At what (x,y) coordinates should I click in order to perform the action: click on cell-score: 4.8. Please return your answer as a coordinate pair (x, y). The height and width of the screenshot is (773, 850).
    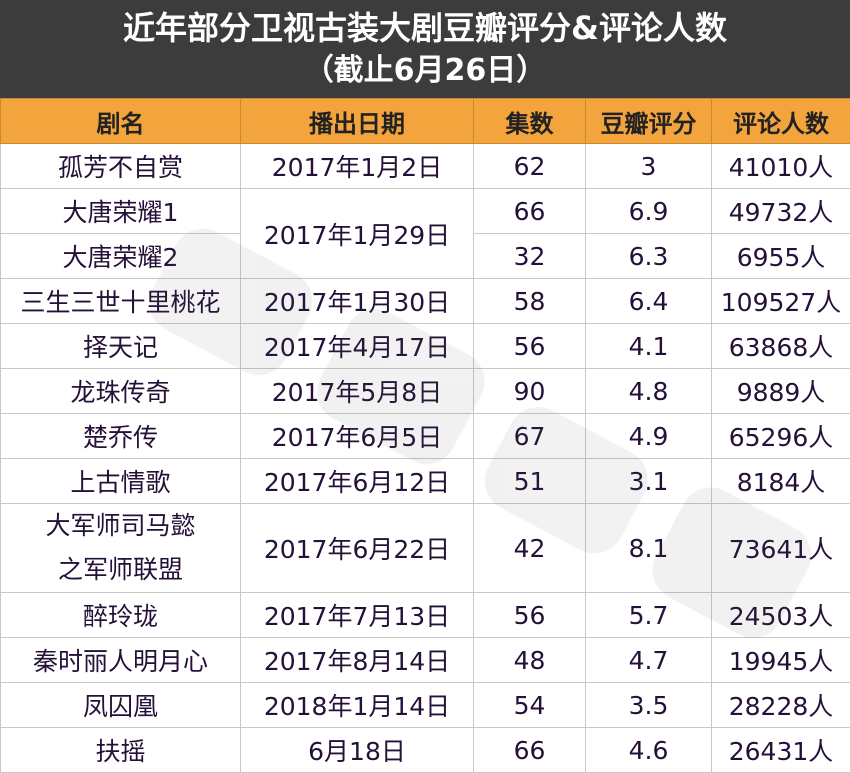
    Looking at the image, I should click on (649, 391).